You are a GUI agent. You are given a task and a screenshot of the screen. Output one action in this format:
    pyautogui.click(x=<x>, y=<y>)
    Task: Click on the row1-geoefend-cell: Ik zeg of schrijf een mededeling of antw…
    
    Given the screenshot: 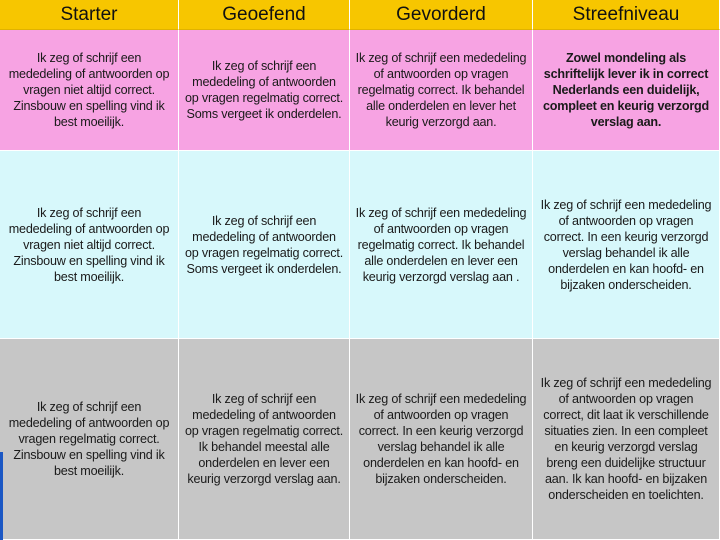 What is the action you would take?
    pyautogui.click(x=264, y=90)
    